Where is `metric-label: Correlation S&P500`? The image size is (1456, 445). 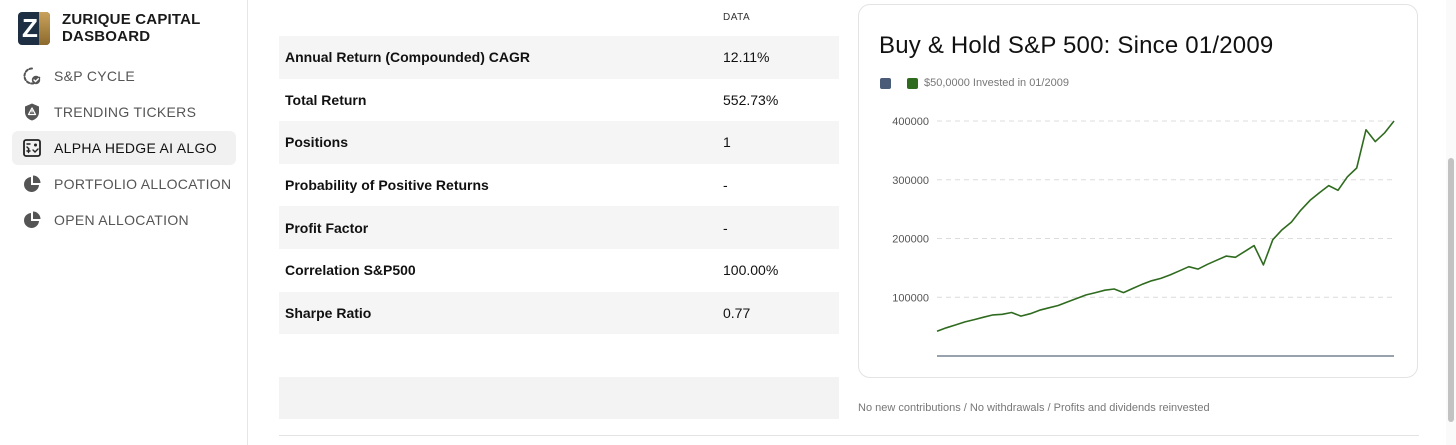 metric-label: Correlation S&P500 is located at coordinates (350, 270).